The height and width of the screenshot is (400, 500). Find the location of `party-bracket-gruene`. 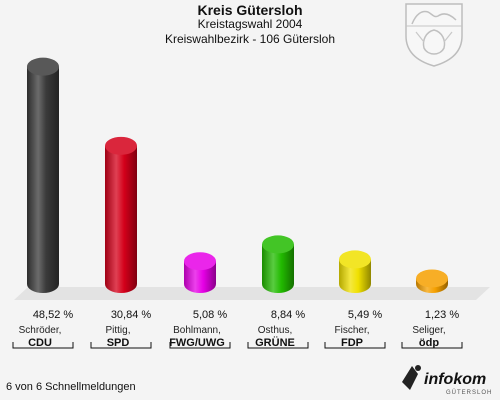

party-bracket-gruene is located at coordinates (278, 345).